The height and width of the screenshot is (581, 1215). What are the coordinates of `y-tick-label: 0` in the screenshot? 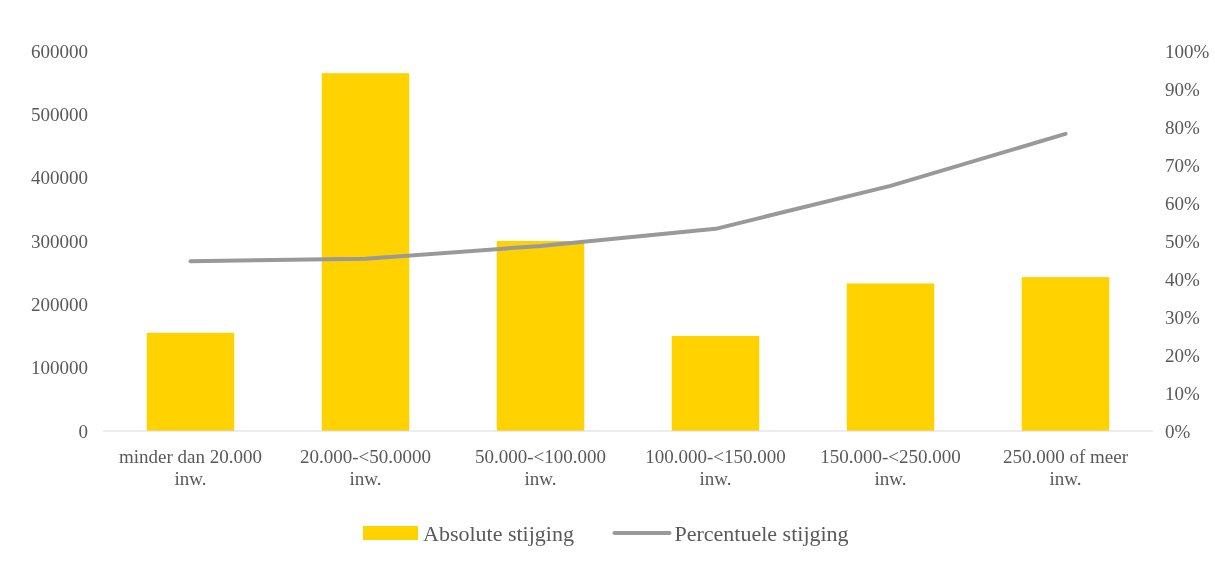 It's located at (83, 431).